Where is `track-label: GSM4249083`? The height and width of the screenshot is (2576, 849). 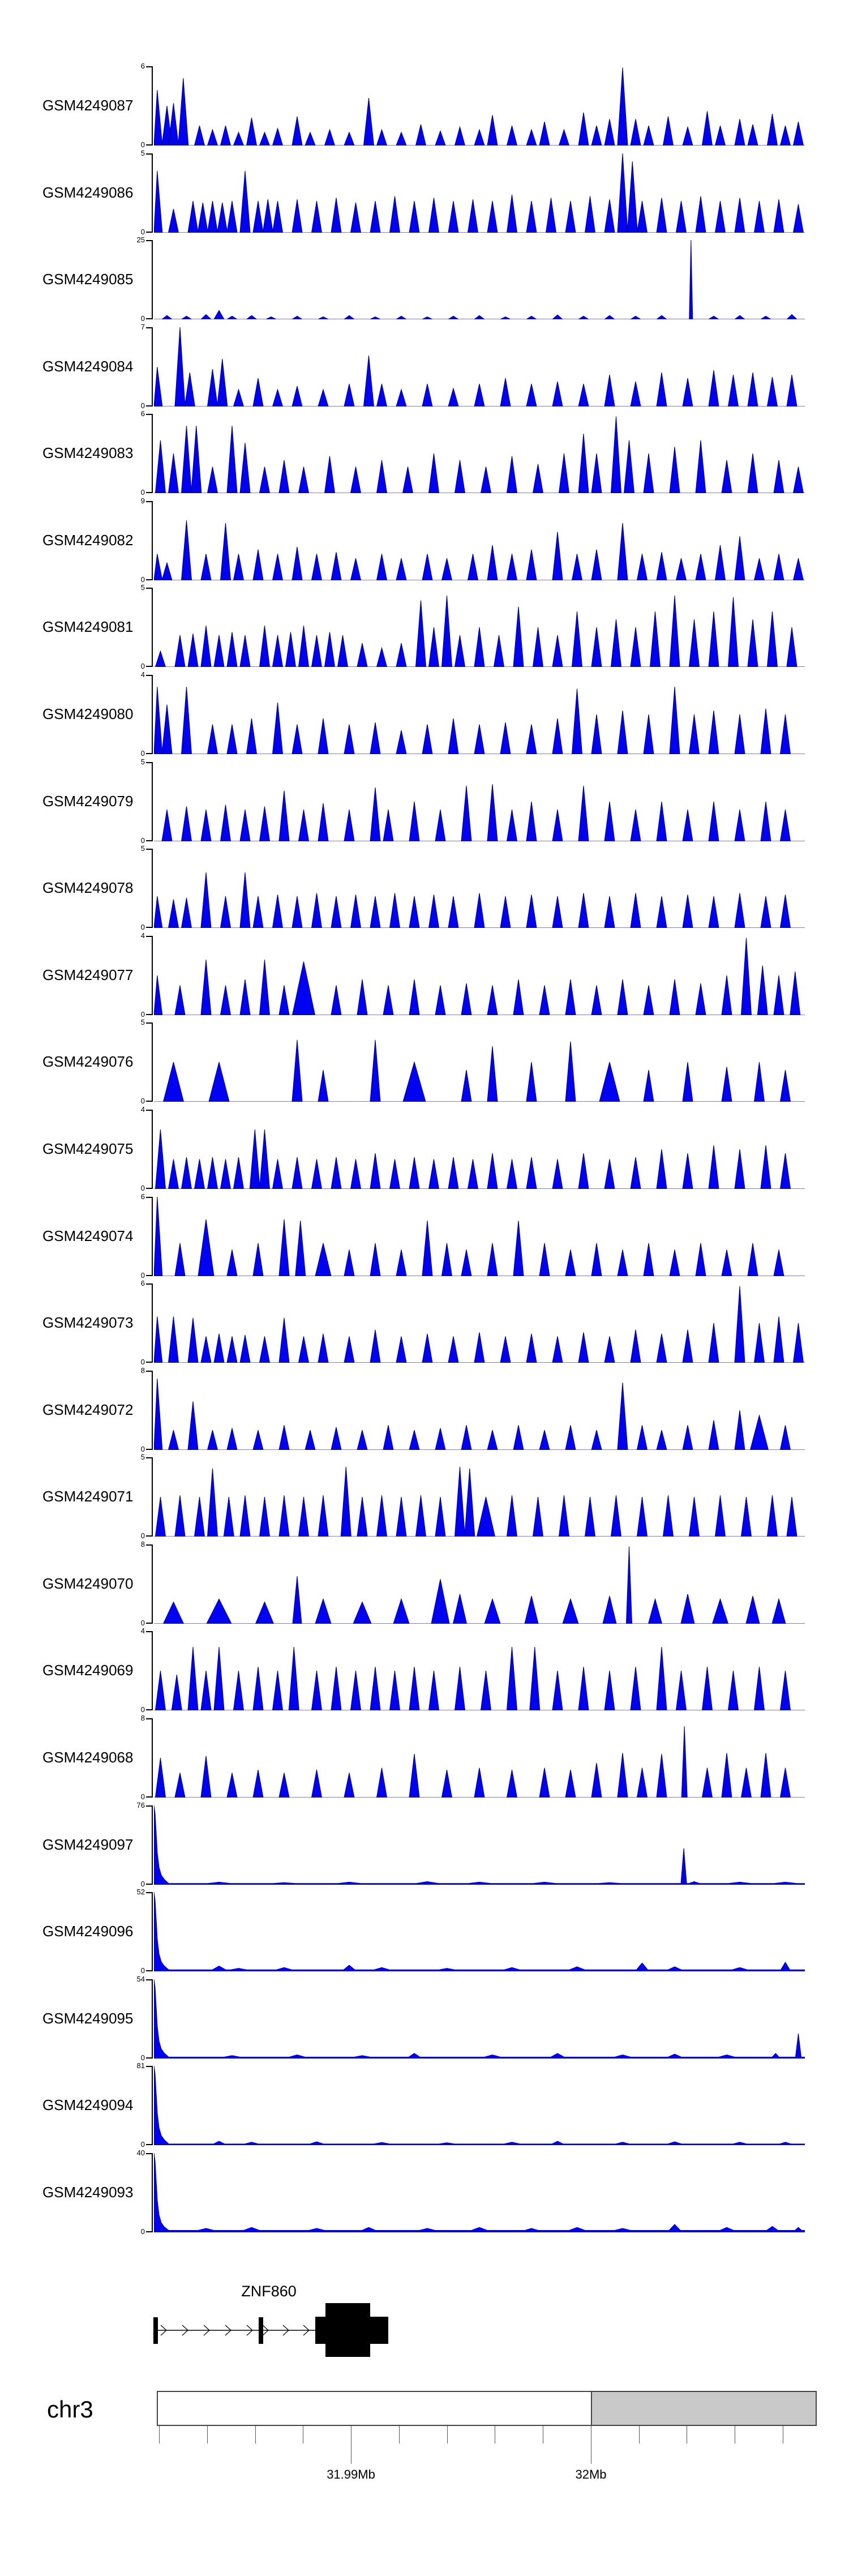
track-label: GSM4249083 is located at coordinates (88, 452).